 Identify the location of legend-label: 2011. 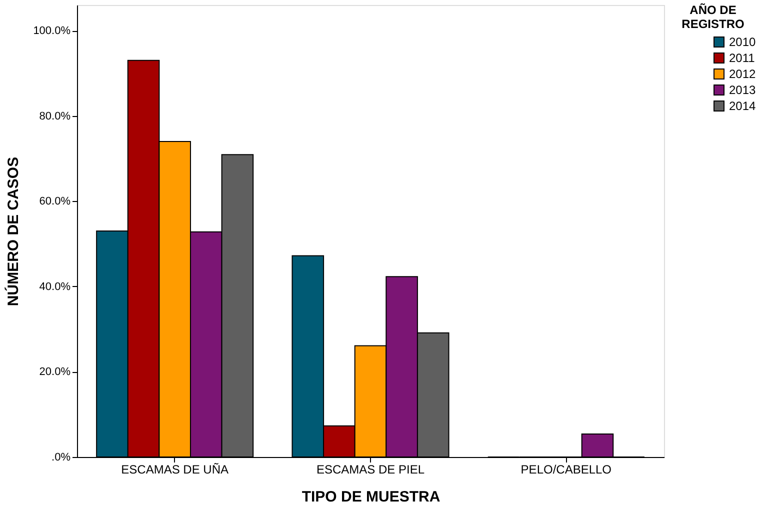
(742, 58).